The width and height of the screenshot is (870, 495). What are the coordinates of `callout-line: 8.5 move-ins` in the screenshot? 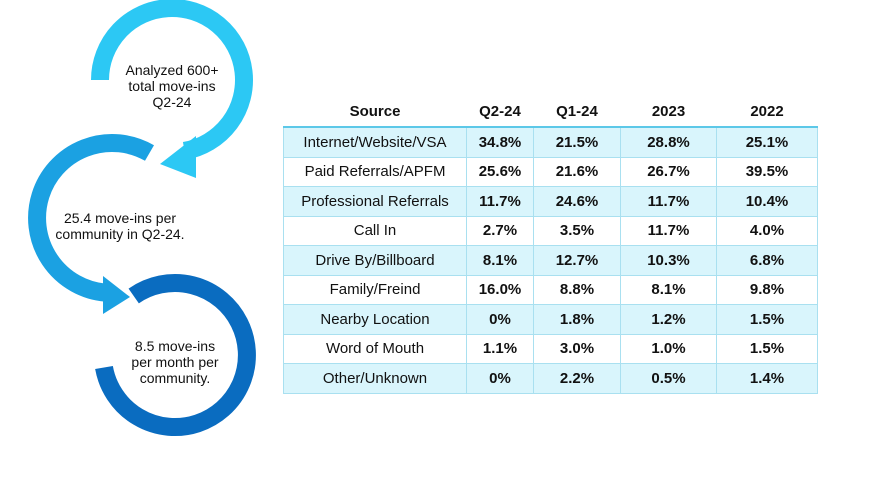 It's located at (175, 346).